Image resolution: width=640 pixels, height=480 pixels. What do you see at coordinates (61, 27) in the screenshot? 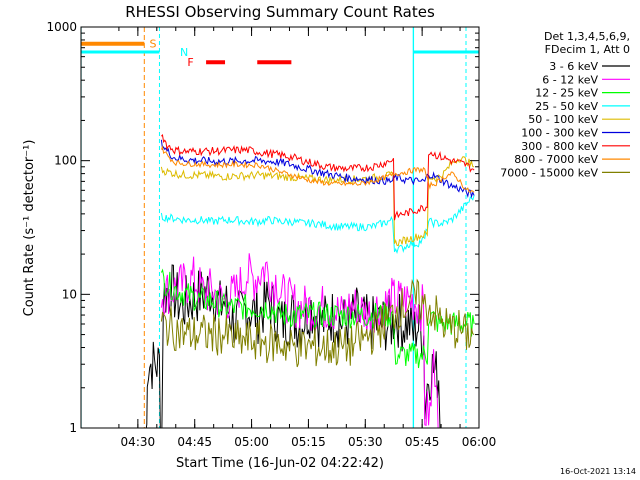
I see `y-tick-label-3: 1000` at bounding box center [61, 27].